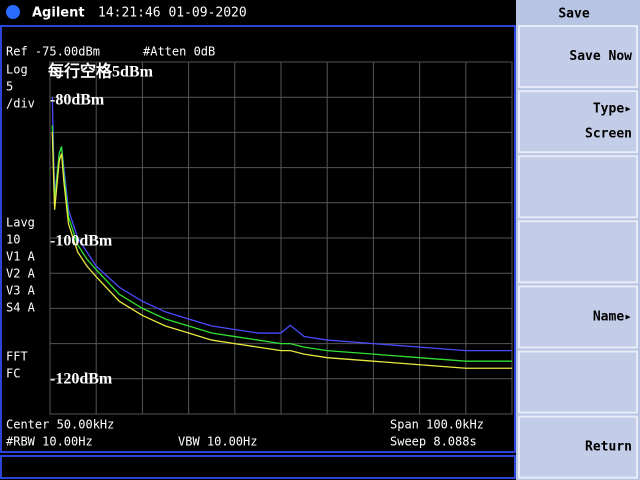 Image resolution: width=640 pixels, height=480 pixels. Describe the element at coordinates (172, 13) in the screenshot. I see `datetime: 14:21:46 01-09-2020` at that location.